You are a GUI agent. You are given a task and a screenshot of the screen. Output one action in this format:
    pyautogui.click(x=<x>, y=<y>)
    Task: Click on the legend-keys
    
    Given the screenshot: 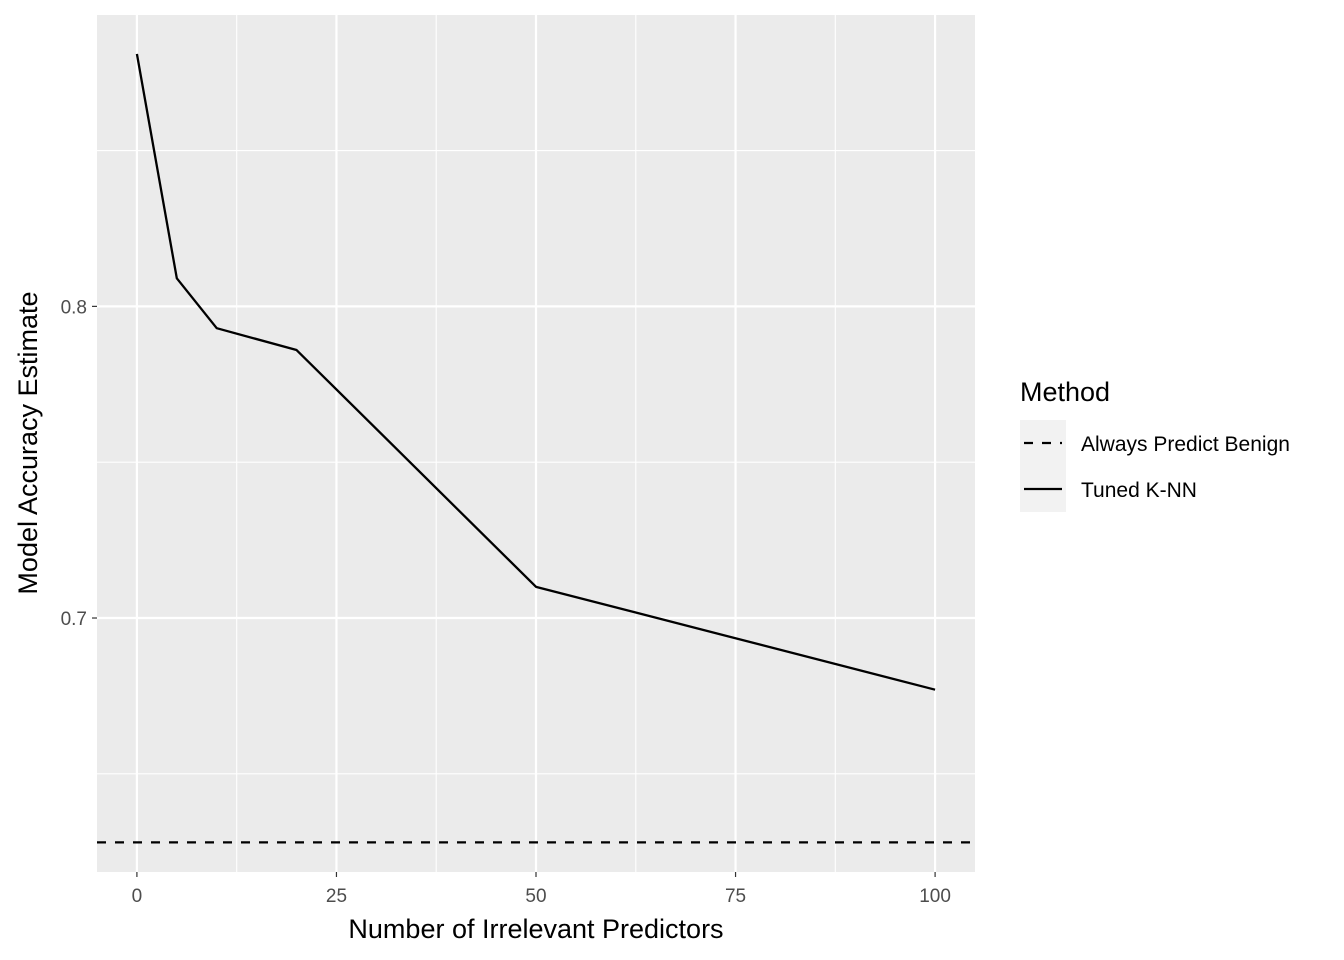 What is the action you would take?
    pyautogui.click(x=1043, y=466)
    